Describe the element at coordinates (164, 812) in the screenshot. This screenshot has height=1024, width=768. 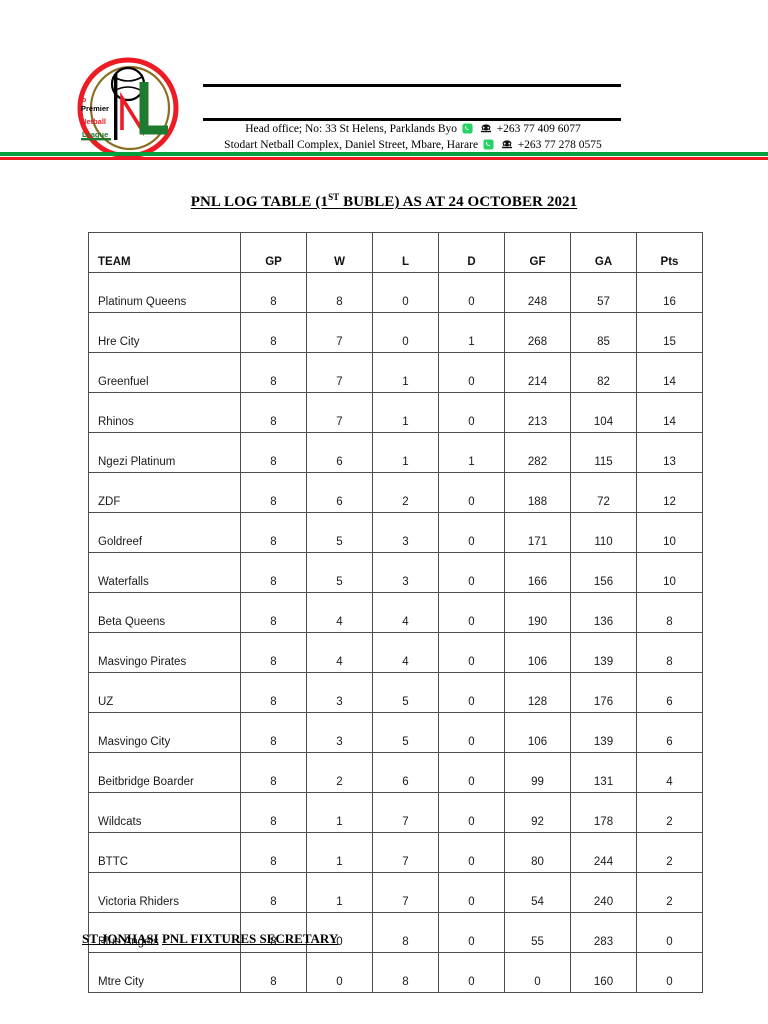
I see `cell-team-name: Wildcats` at that location.